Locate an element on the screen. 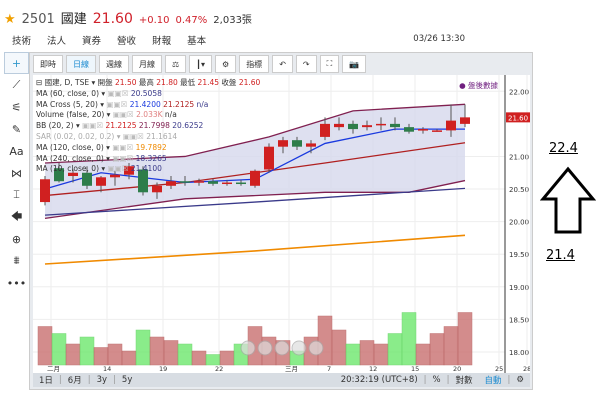  tab-technical: 技術 is located at coordinates (22, 42).